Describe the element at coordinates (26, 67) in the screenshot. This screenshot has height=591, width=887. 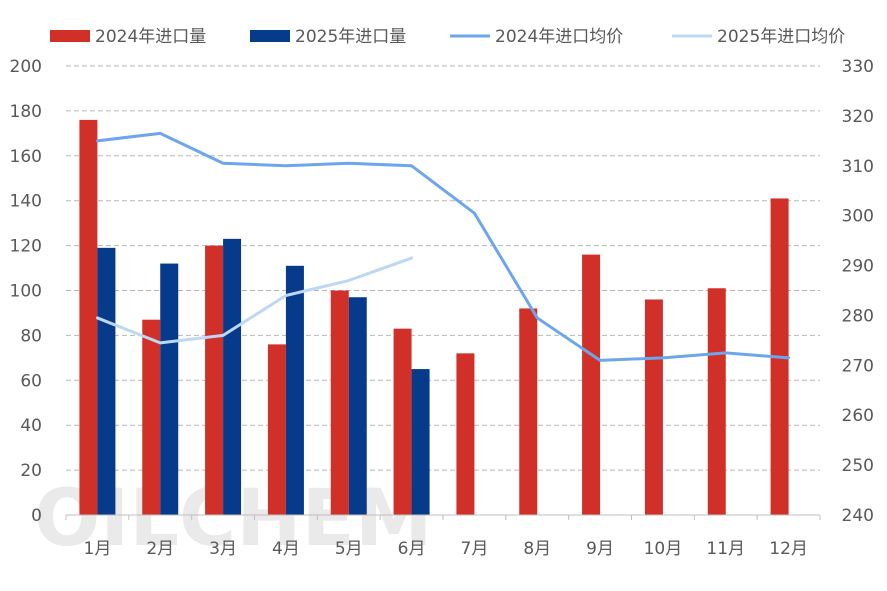
I see `left-axis-tick-label: 200` at that location.